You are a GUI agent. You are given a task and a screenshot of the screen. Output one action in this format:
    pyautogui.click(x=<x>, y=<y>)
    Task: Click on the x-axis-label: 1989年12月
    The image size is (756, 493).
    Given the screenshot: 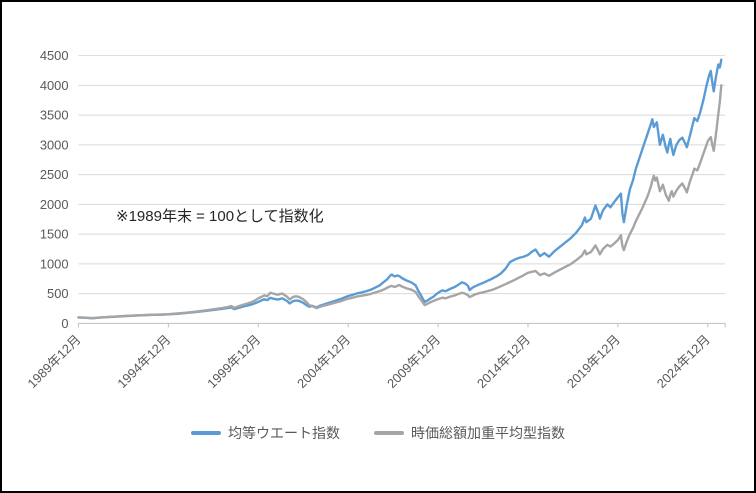 What is the action you would take?
    pyautogui.click(x=53, y=361)
    